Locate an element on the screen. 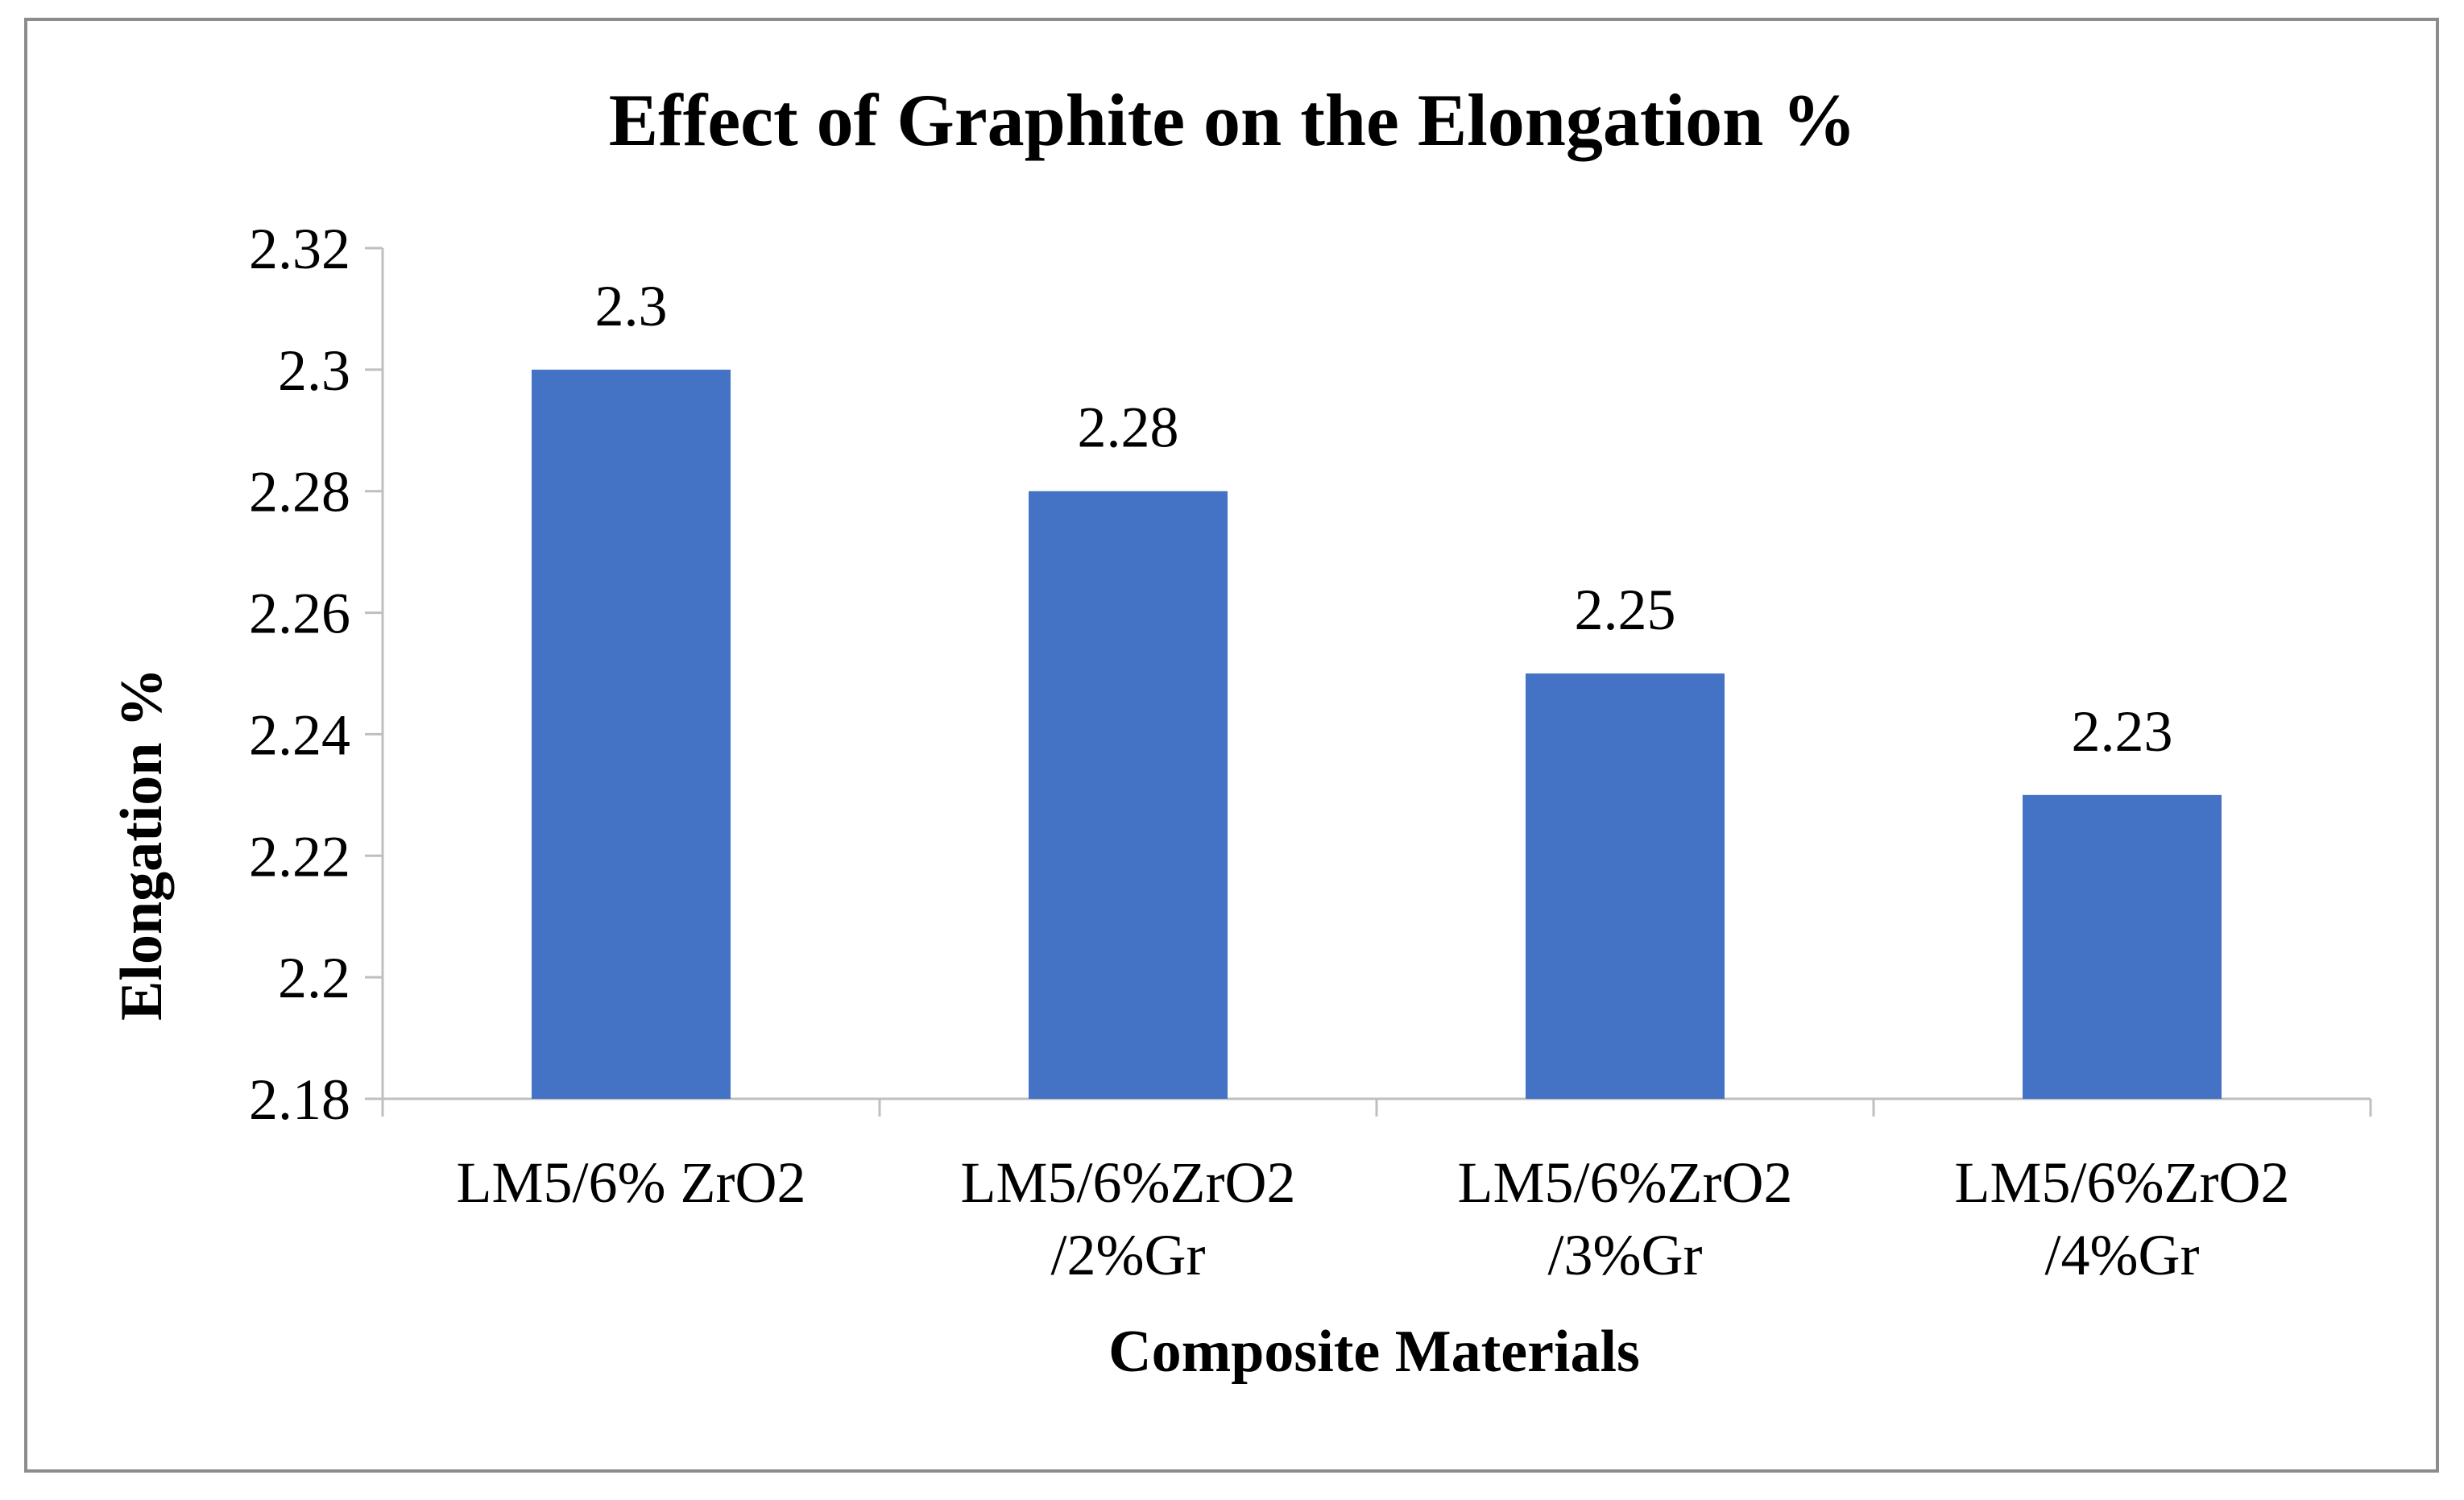 This screenshot has height=1500, width=2464. y-tick-label: 2.28 is located at coordinates (299, 492).